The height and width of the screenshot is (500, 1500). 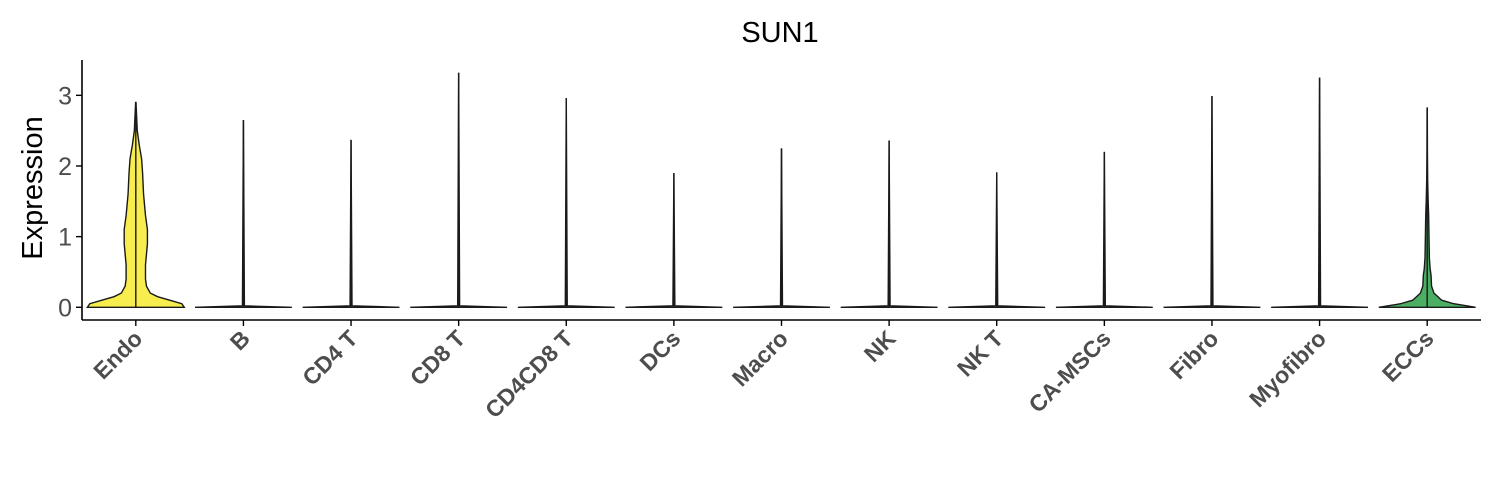 I want to click on x-tick-label: ECCs, so click(x=1408, y=356).